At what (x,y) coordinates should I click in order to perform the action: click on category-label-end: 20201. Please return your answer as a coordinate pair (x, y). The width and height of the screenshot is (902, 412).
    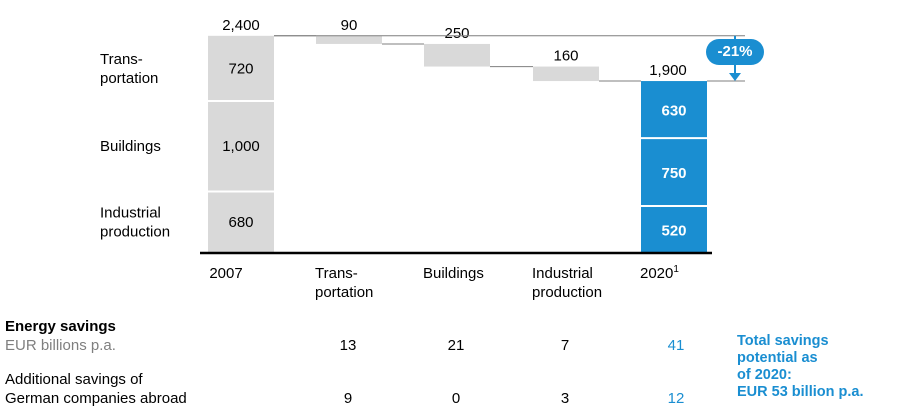
    Looking at the image, I should click on (659, 273).